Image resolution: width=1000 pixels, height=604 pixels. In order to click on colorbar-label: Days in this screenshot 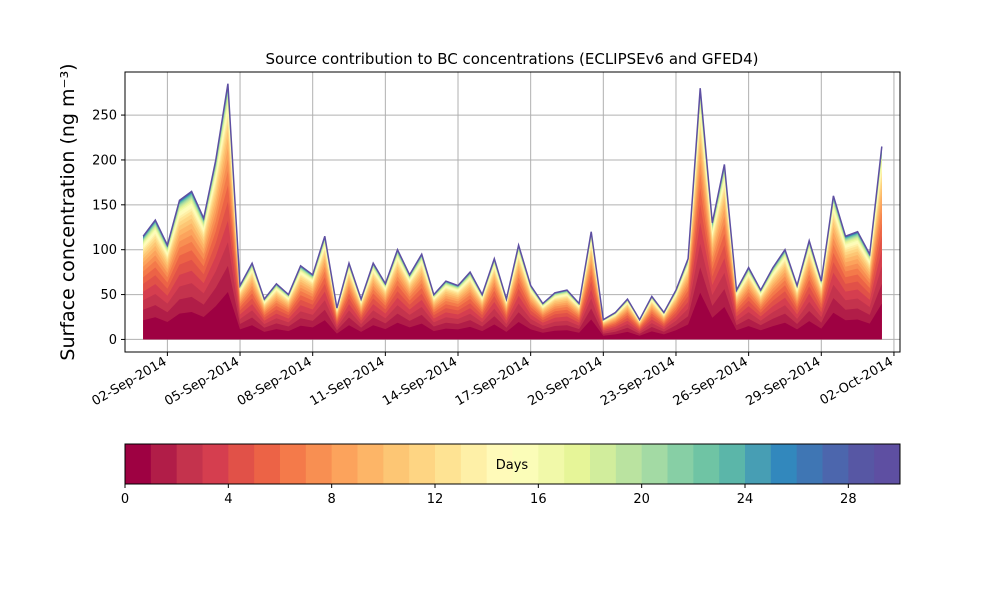, I will do `click(512, 465)`.